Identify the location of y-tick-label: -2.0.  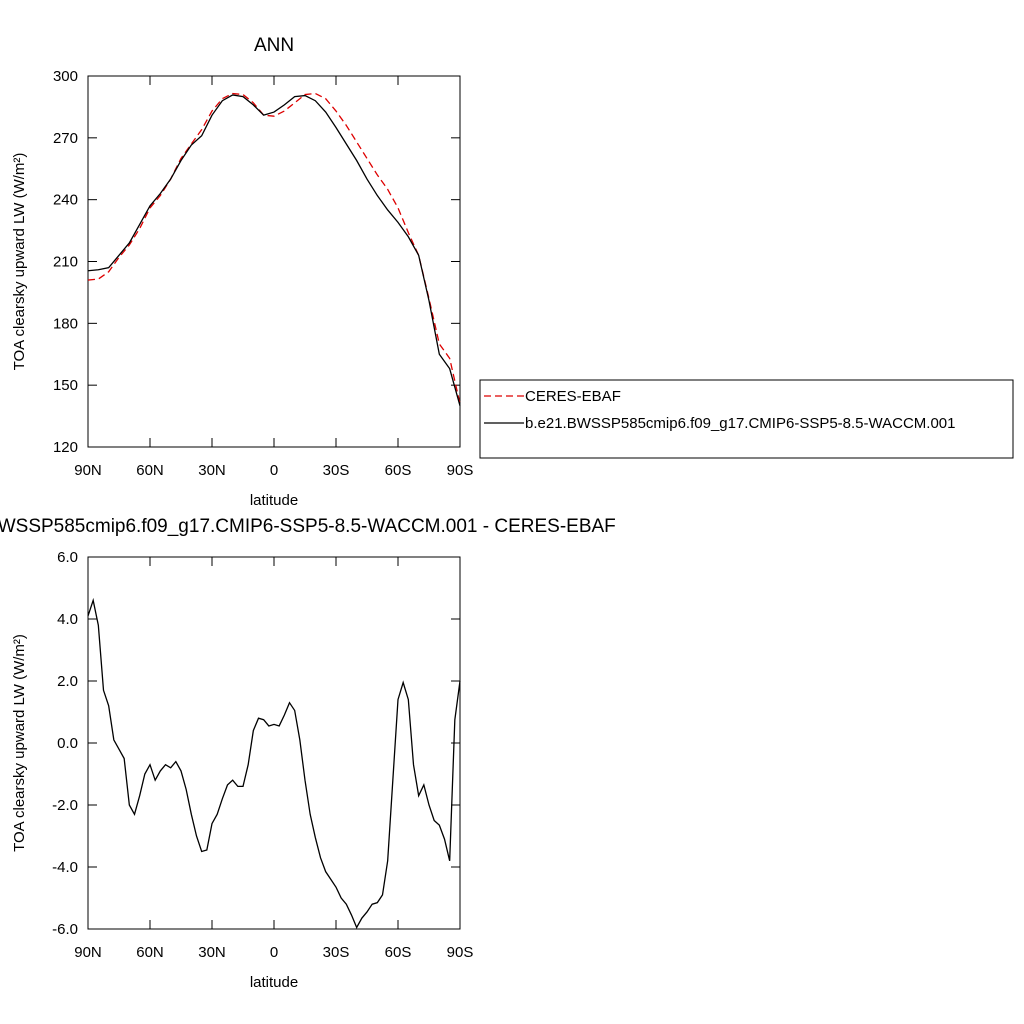
(65, 805).